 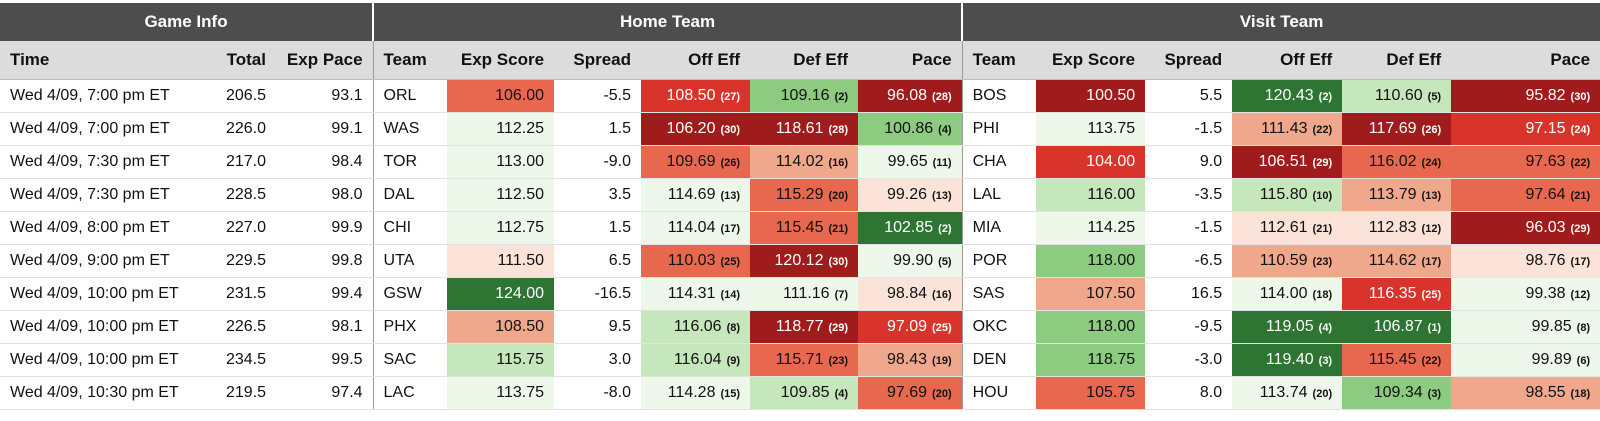 I want to click on column-header-home-exp-score: Exp Score, so click(x=501, y=60).